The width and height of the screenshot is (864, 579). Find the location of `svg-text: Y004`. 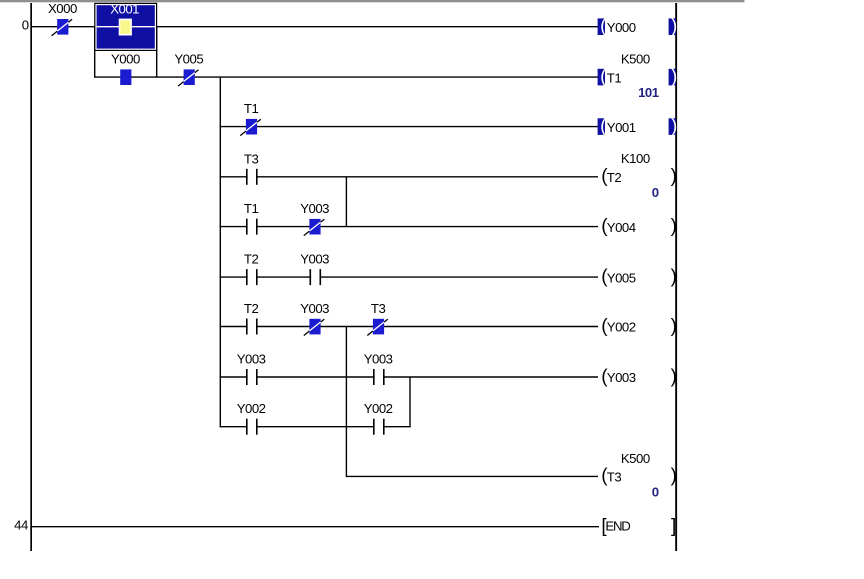

svg-text: Y004 is located at coordinates (621, 227).